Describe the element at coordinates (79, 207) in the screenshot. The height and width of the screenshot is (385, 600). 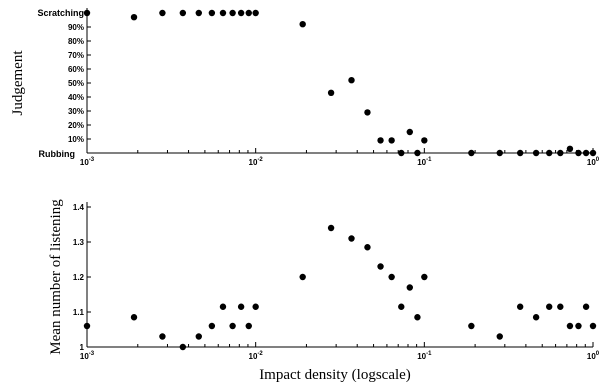
I see `y-tick-label: 1.4` at that location.